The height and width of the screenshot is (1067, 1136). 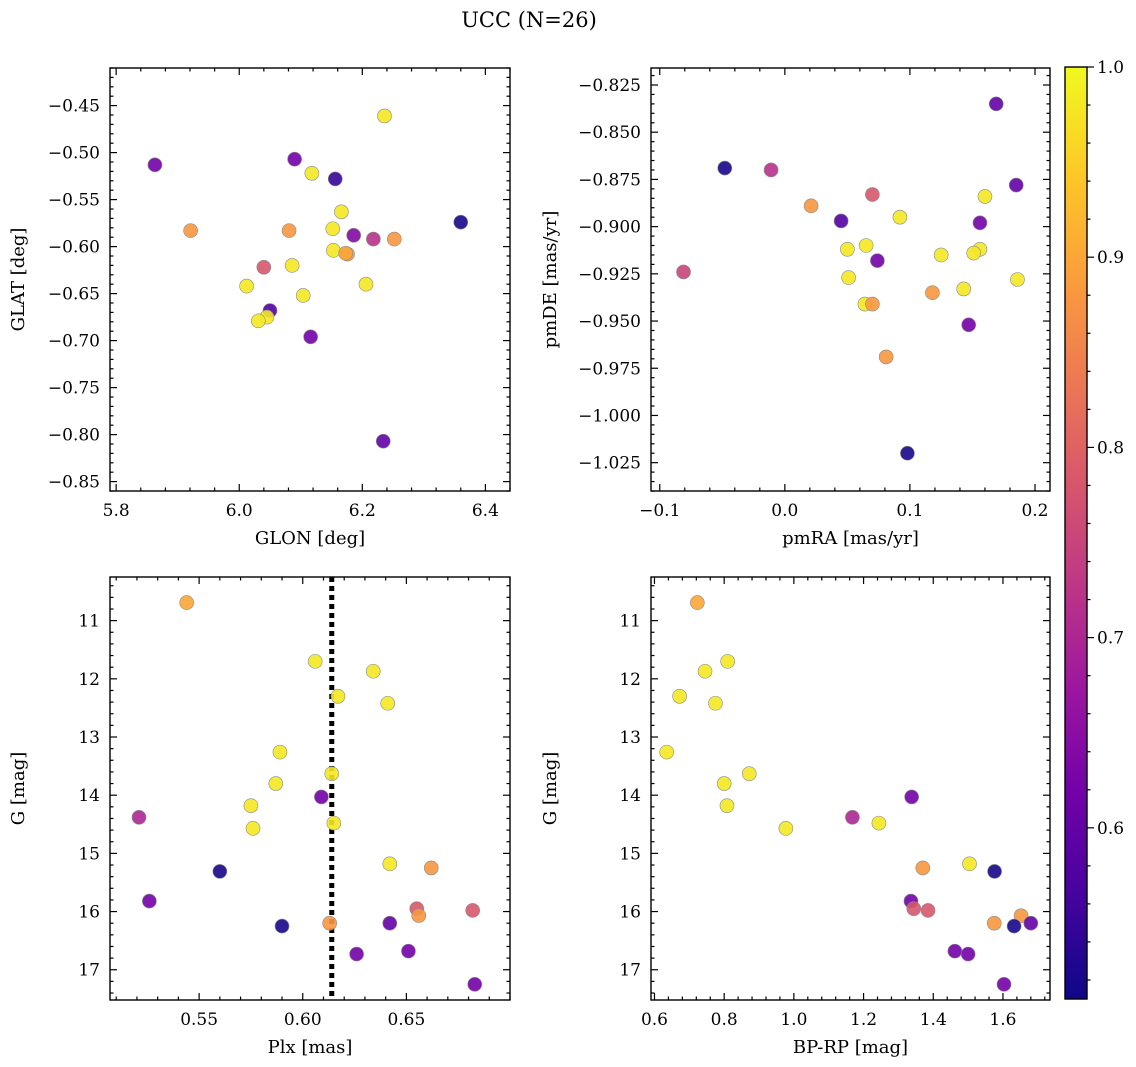 What do you see at coordinates (1110, 258) in the screenshot?
I see `colorbar-tick-label: 0.9` at bounding box center [1110, 258].